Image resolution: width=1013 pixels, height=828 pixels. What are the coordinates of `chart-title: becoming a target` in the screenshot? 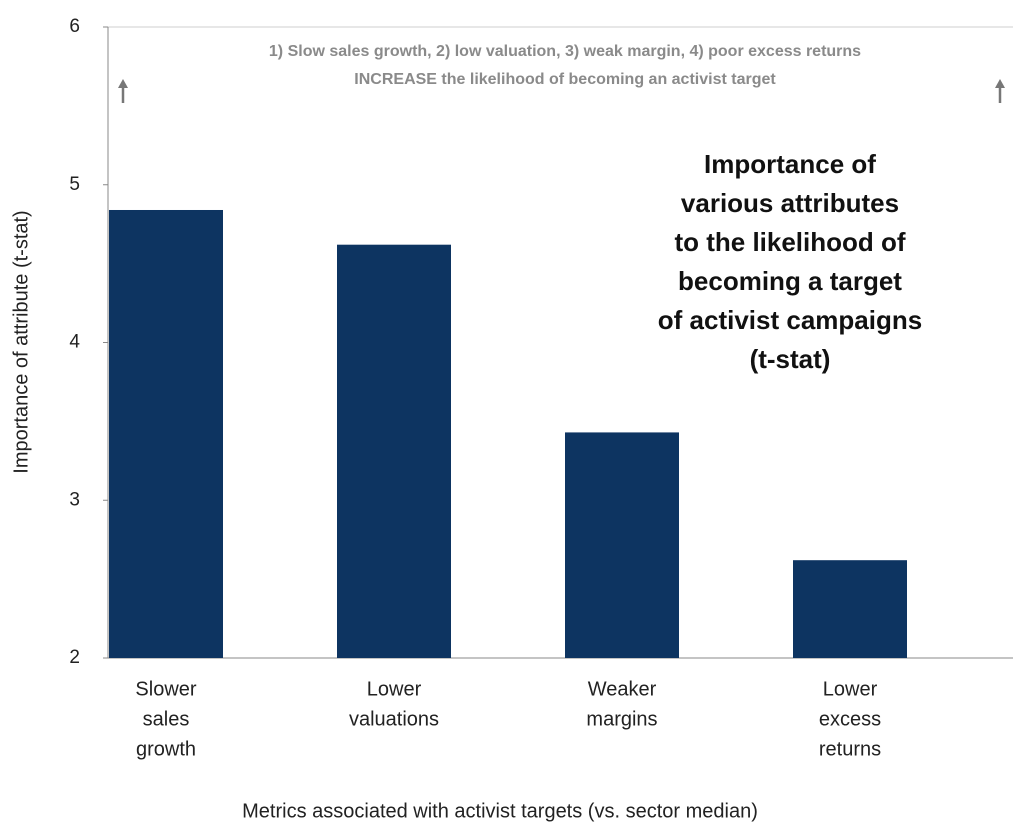 It's located at (790, 281).